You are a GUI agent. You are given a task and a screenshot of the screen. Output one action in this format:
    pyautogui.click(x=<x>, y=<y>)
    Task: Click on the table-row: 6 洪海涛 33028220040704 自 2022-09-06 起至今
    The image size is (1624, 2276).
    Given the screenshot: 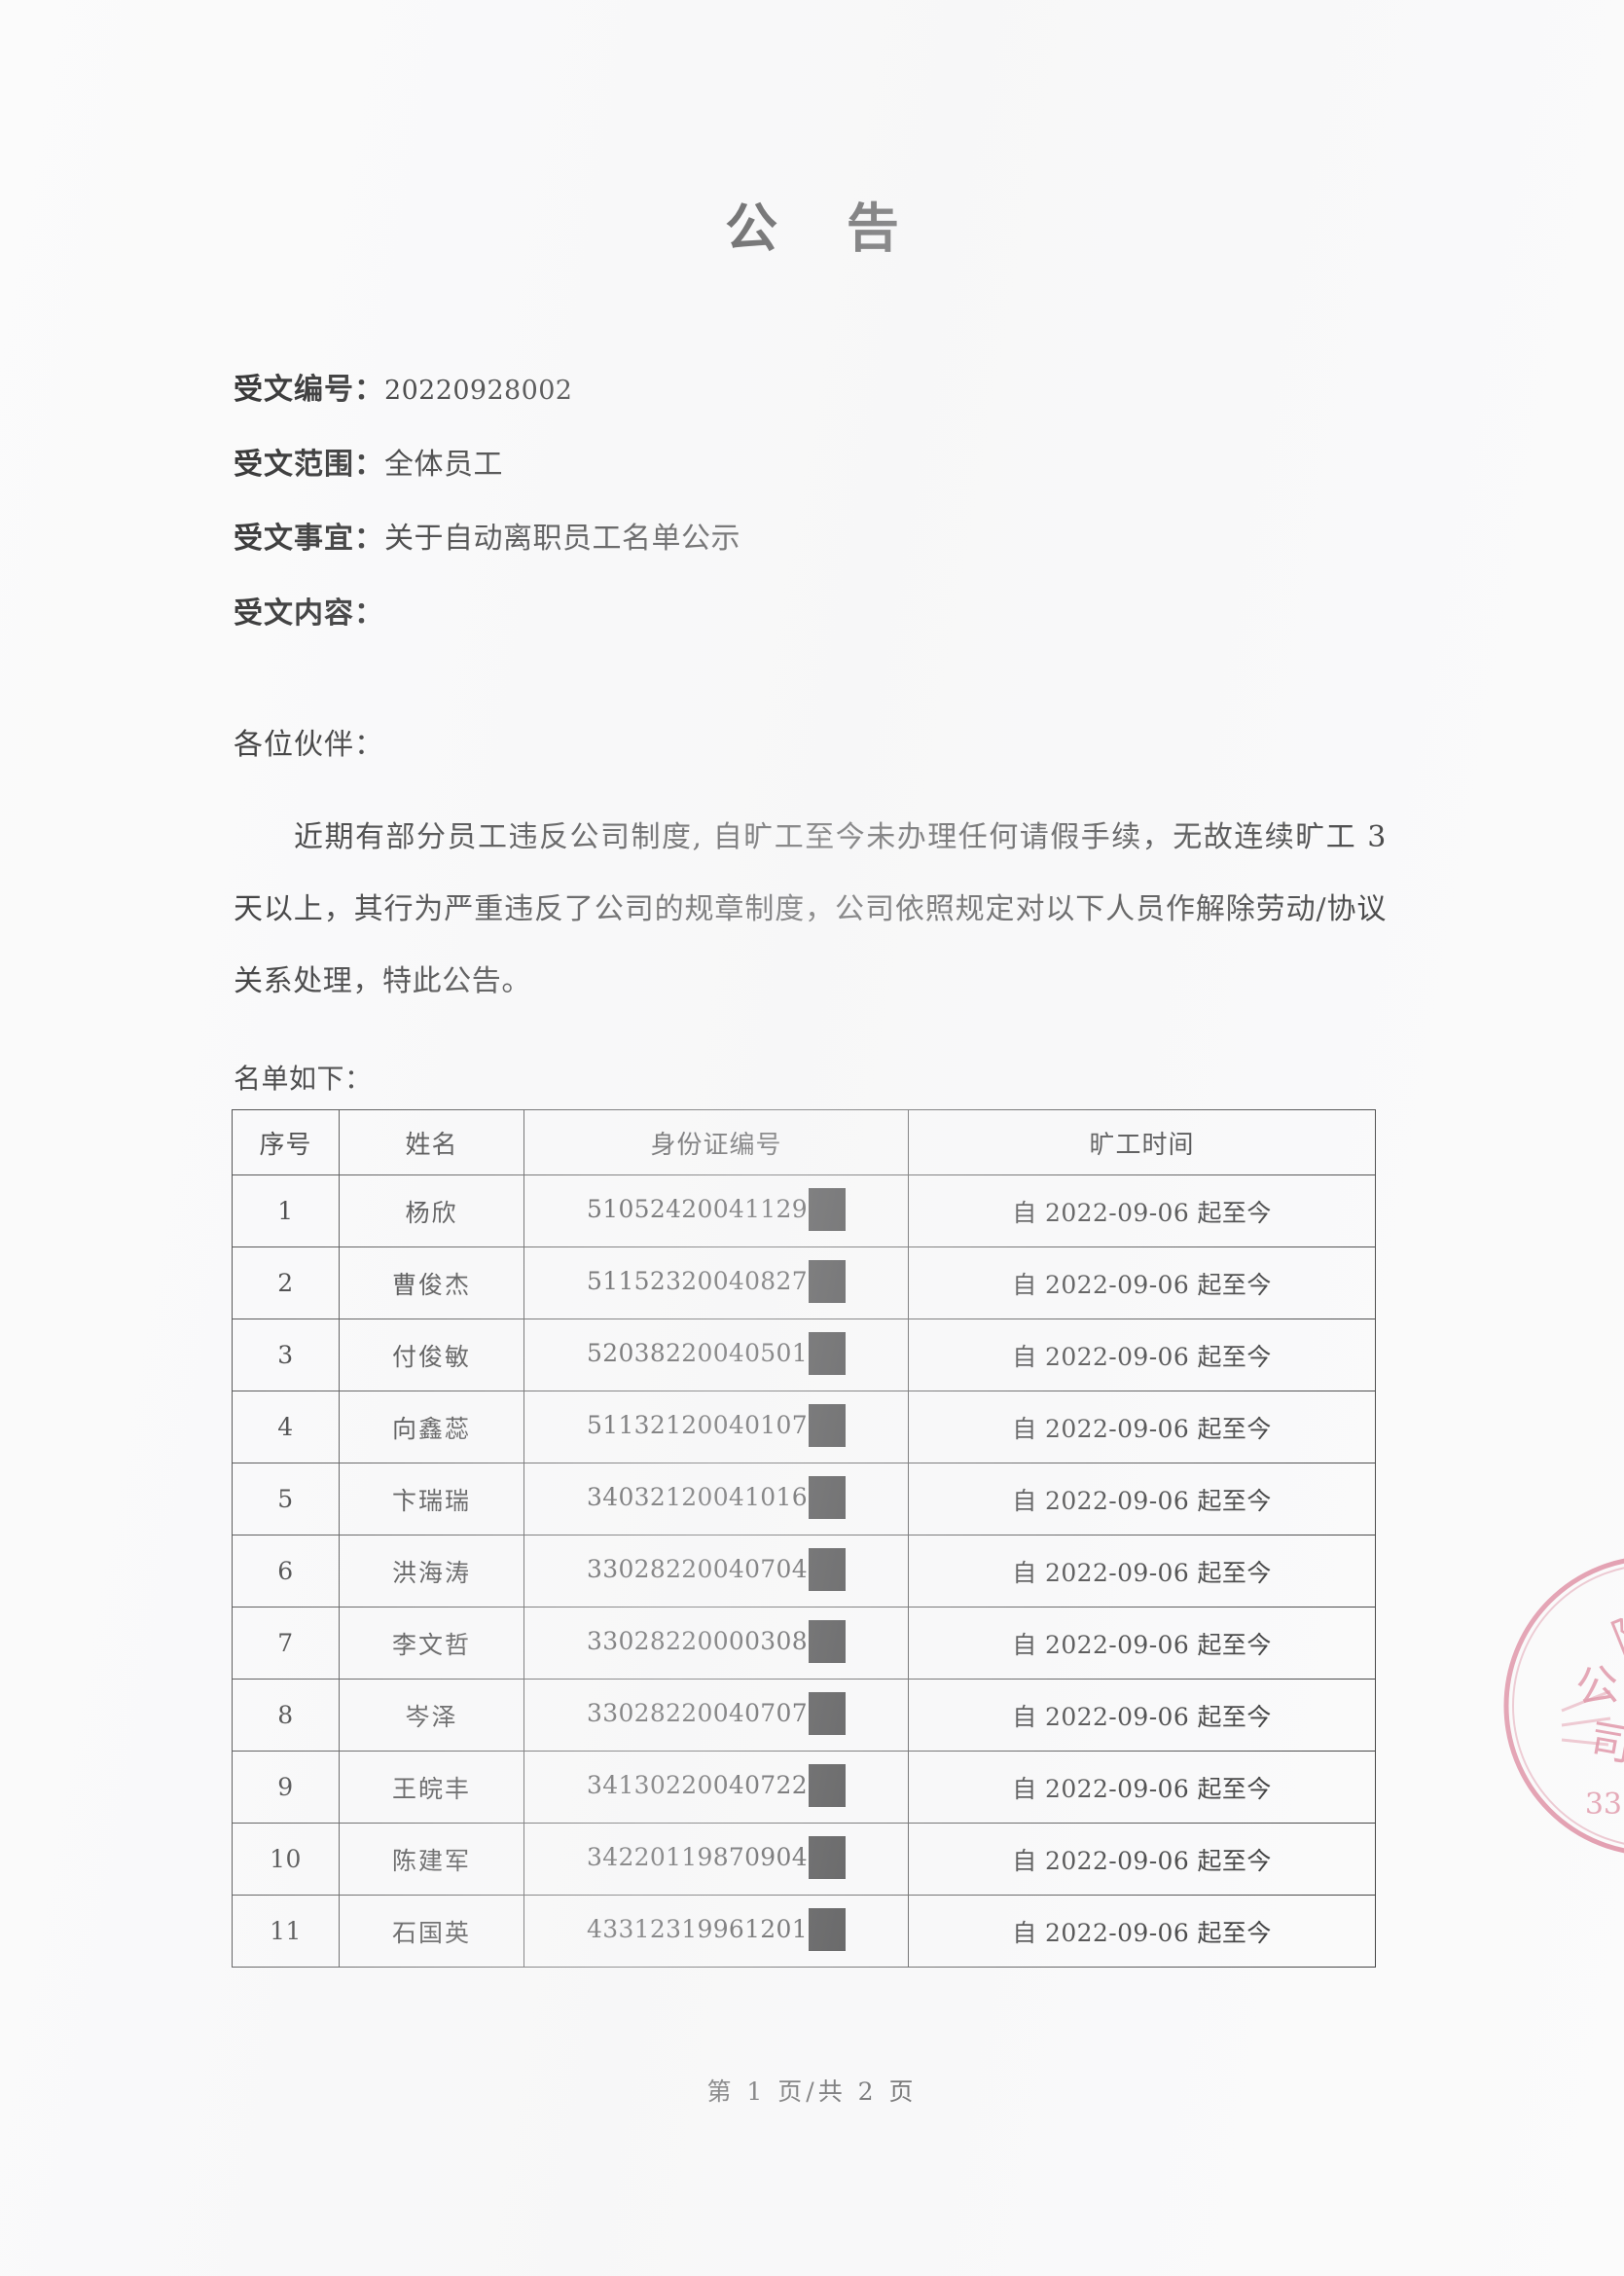 What is the action you would take?
    pyautogui.click(x=804, y=1571)
    